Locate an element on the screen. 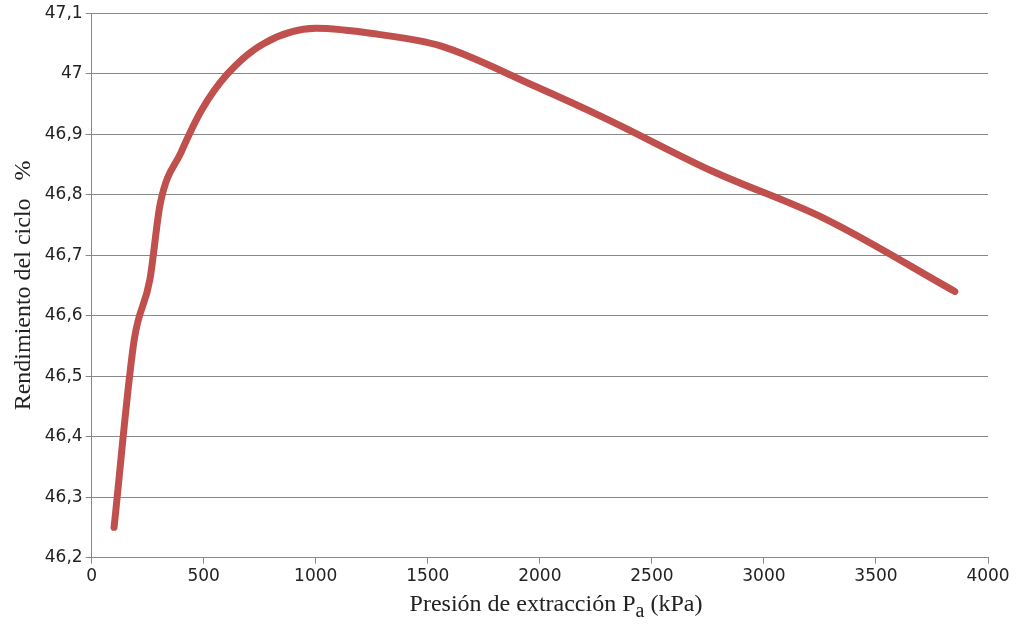  y-tick-label: 46,2 is located at coordinates (63, 556).